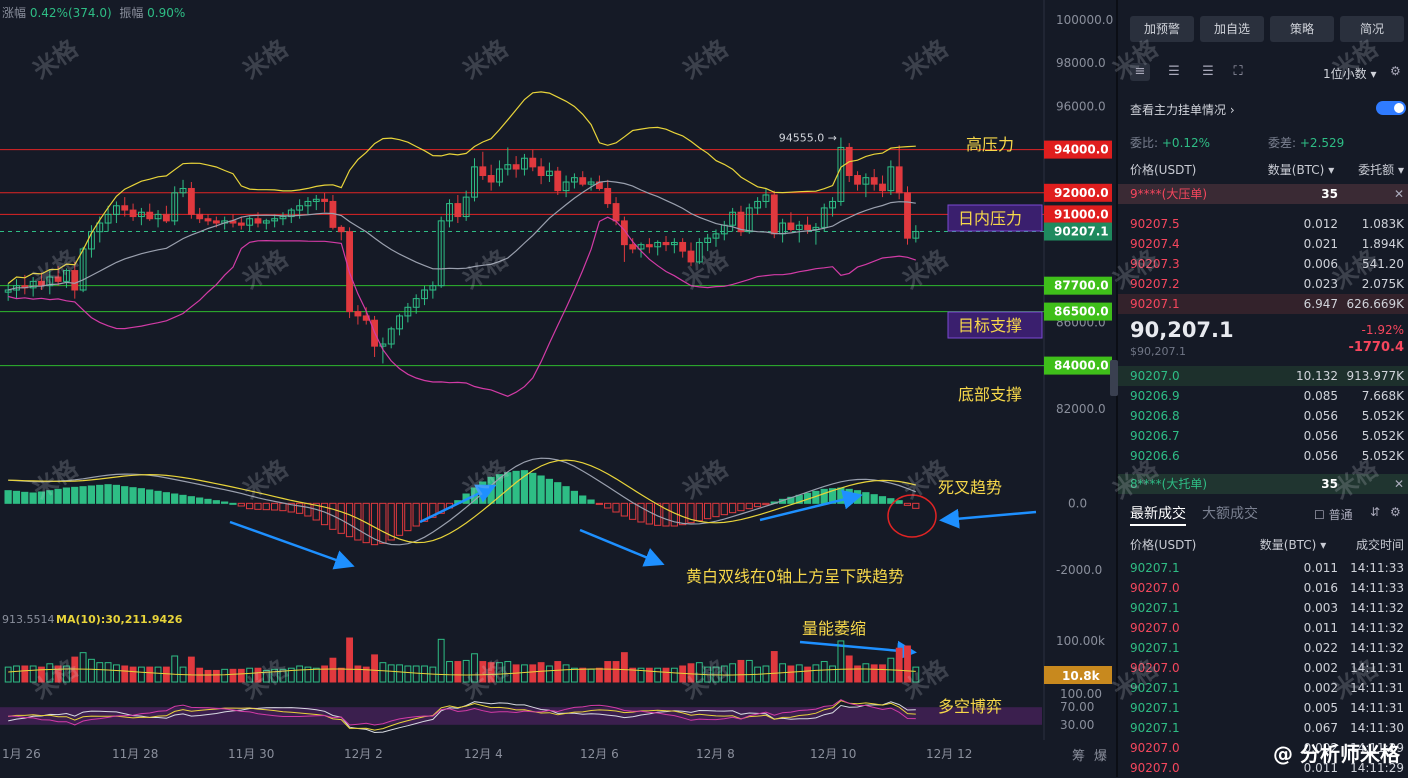 The image size is (1408, 778). Describe the element at coordinates (1333, 515) in the screenshot. I see `common-checkbox: ☐ 普通` at that location.